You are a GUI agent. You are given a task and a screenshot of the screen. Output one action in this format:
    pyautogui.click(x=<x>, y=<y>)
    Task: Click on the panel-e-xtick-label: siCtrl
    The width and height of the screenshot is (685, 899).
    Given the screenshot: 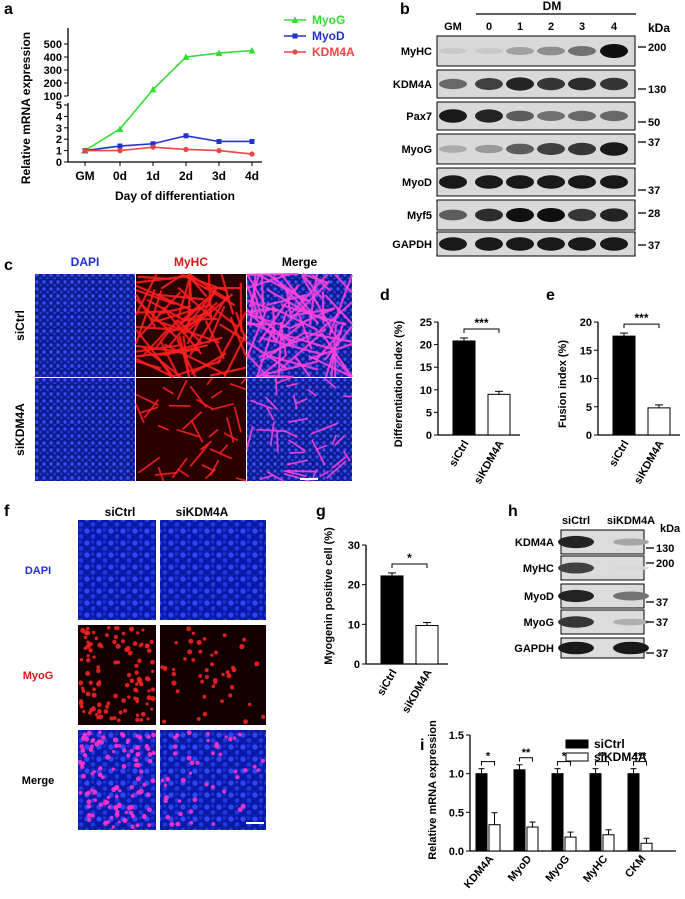 What is the action you would take?
    pyautogui.click(x=619, y=454)
    